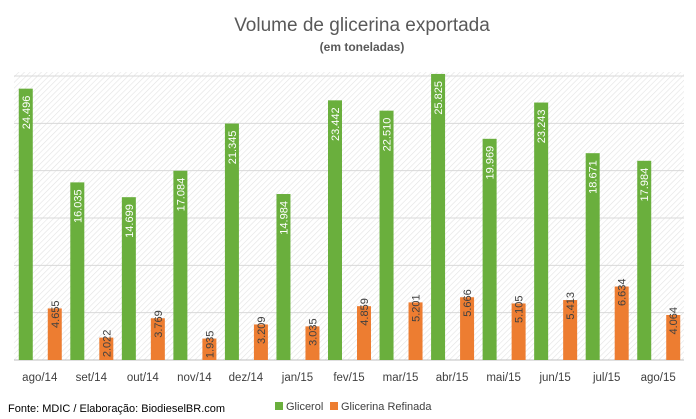  I want to click on category-label: nov/14, so click(194, 378).